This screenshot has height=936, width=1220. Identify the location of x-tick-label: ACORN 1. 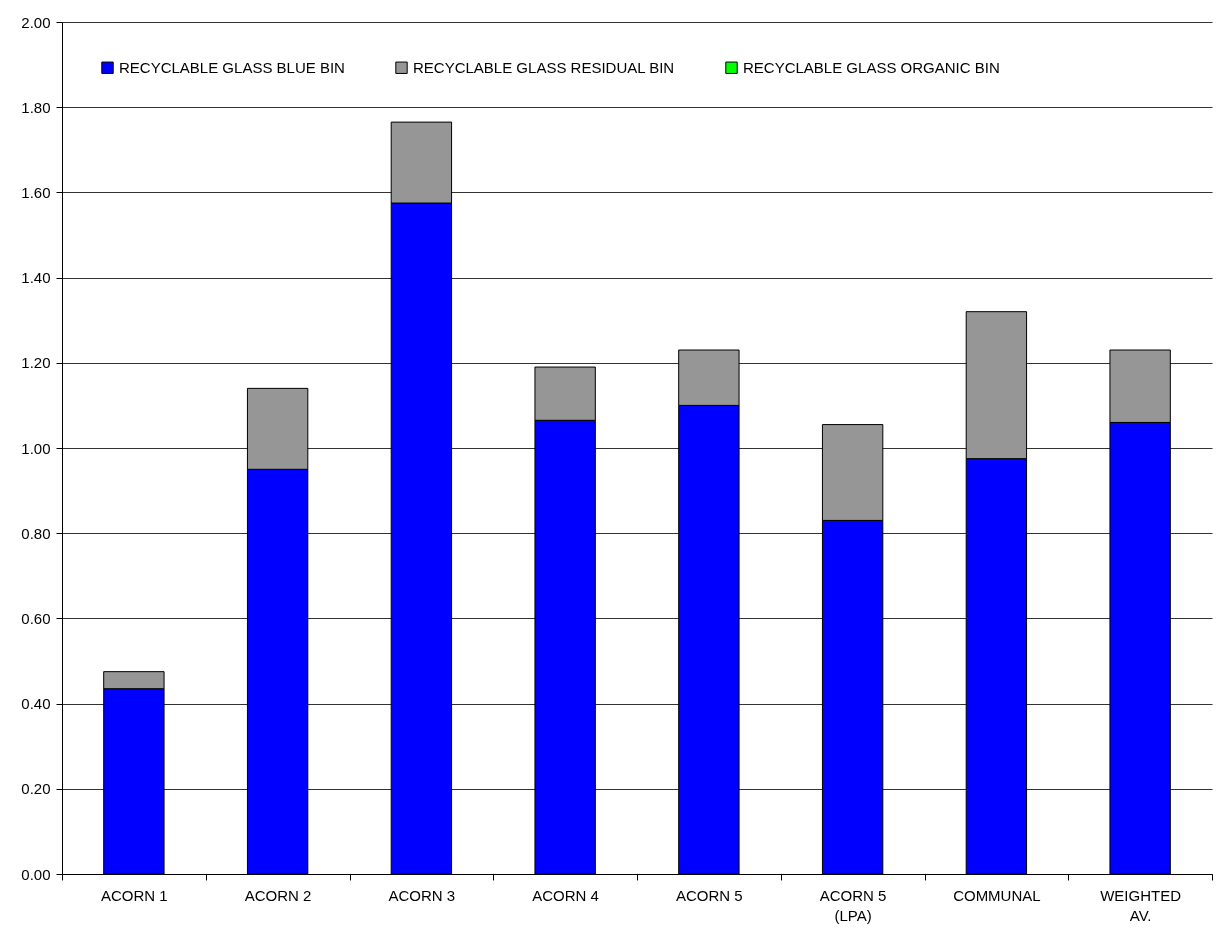
(134, 895).